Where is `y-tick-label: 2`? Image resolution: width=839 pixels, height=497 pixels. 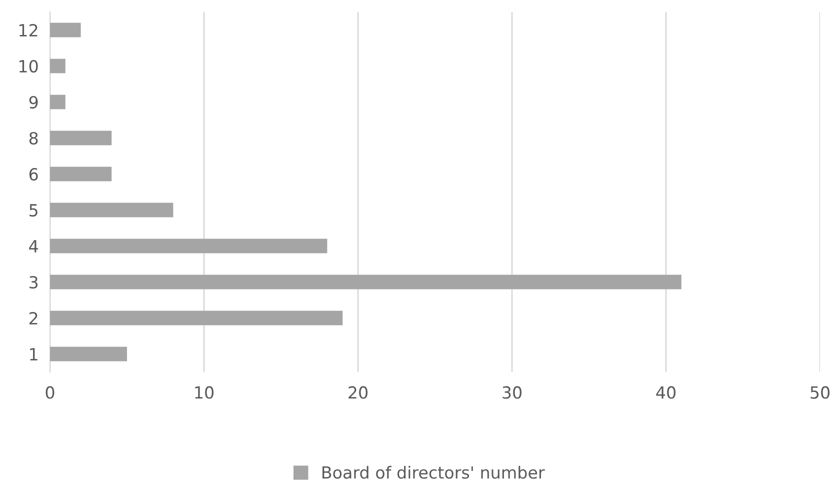 y-tick-label: 2 is located at coordinates (34, 318).